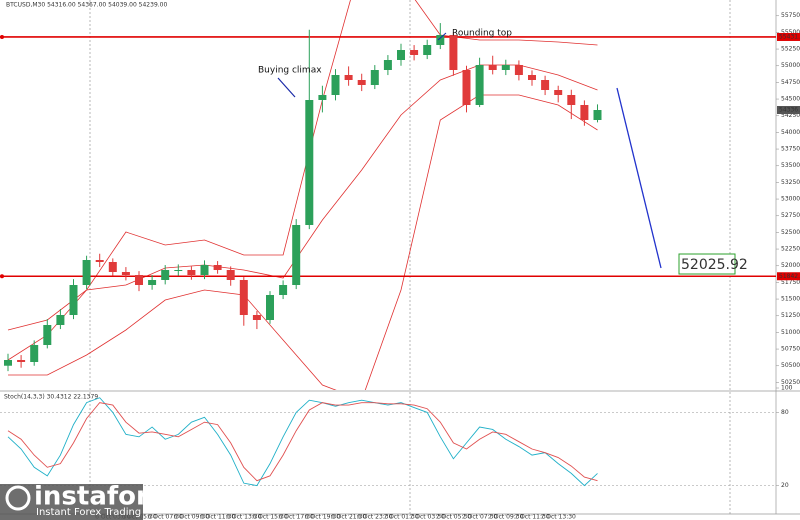 The height and width of the screenshot is (520, 800). What do you see at coordinates (787, 388) in the screenshot?
I see `y-tick-label: 100` at bounding box center [787, 388].